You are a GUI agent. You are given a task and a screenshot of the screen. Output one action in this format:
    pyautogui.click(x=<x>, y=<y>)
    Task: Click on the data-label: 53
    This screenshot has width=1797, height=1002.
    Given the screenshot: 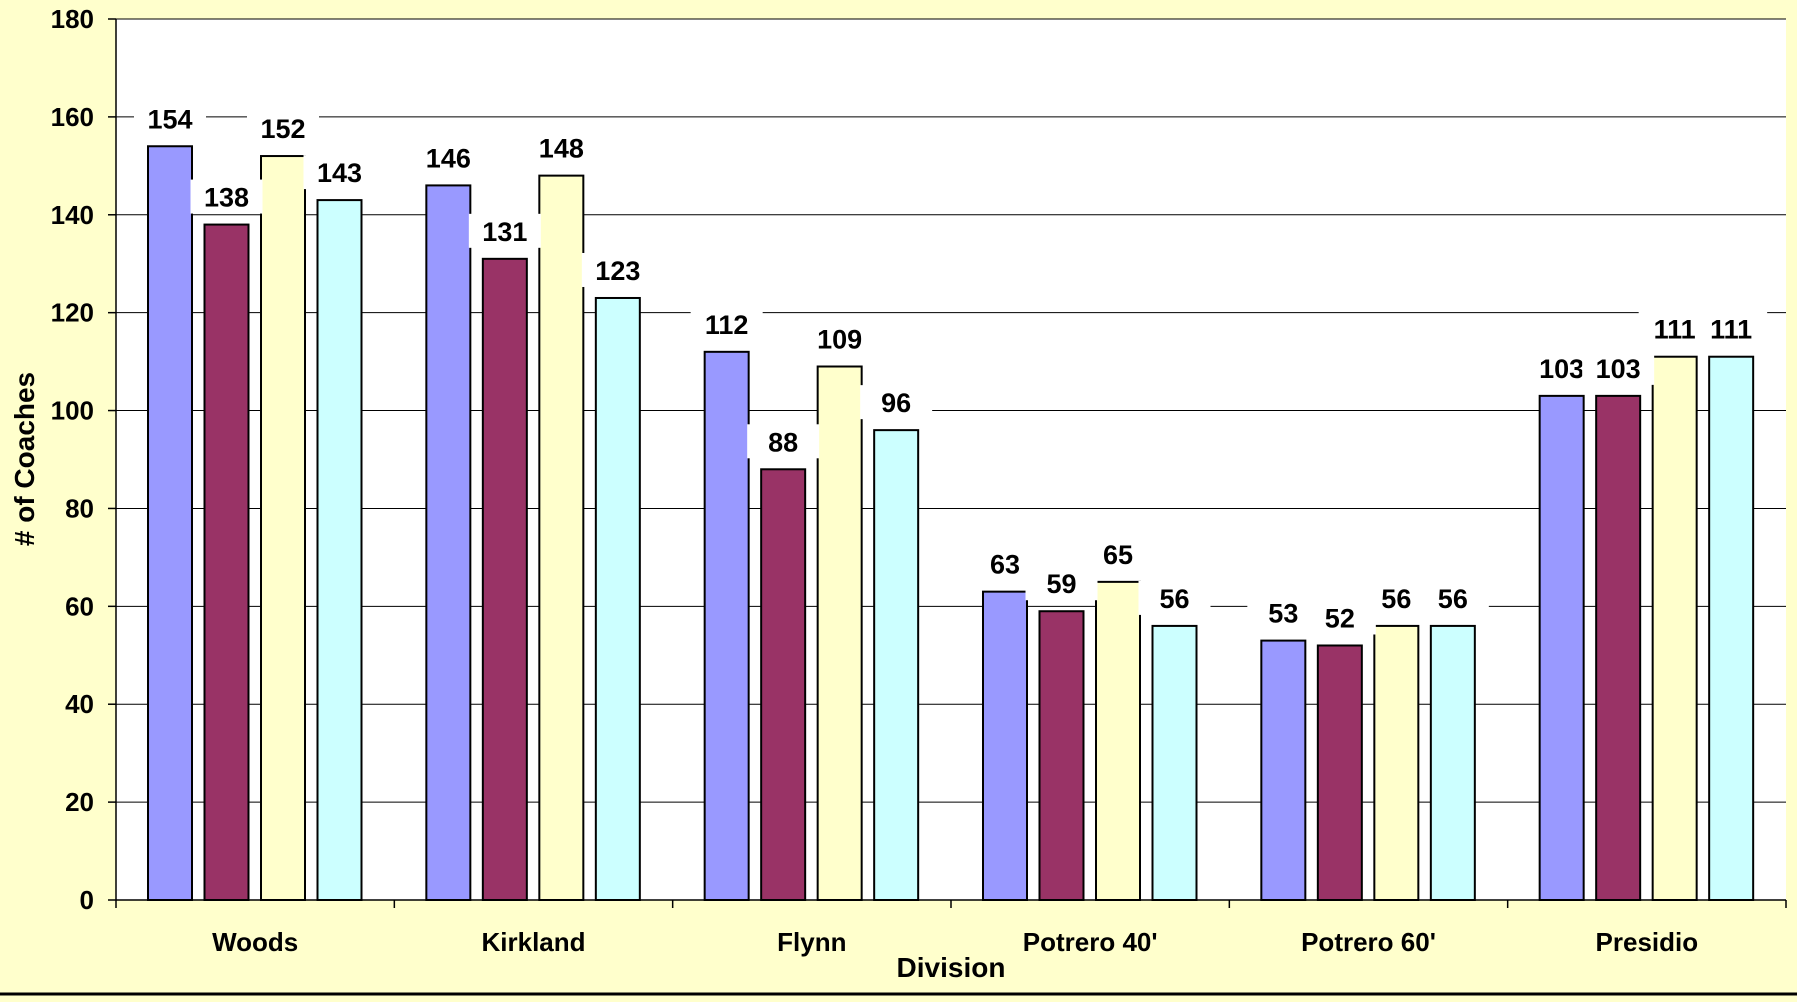 What is the action you would take?
    pyautogui.click(x=1283, y=614)
    